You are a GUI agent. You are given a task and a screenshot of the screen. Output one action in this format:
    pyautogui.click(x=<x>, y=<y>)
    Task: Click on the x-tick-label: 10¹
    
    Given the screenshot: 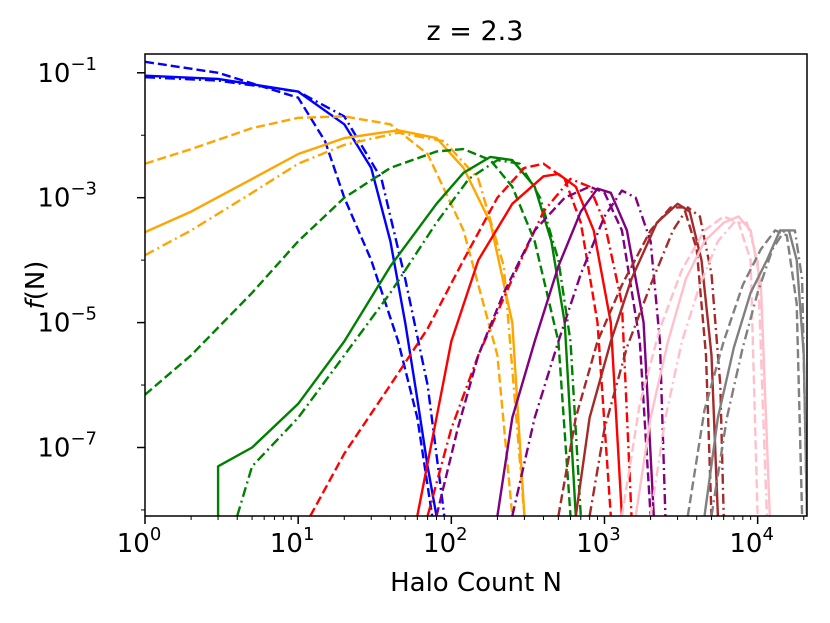 What is the action you would take?
    pyautogui.click(x=292, y=541)
    